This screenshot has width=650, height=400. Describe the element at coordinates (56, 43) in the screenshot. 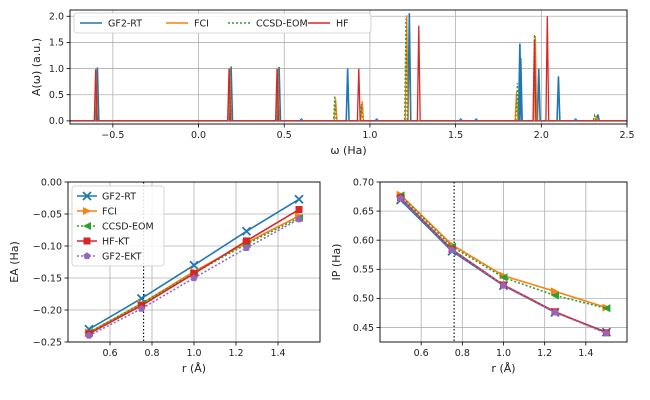

I see `y-tick-label: 1.5` at that location.